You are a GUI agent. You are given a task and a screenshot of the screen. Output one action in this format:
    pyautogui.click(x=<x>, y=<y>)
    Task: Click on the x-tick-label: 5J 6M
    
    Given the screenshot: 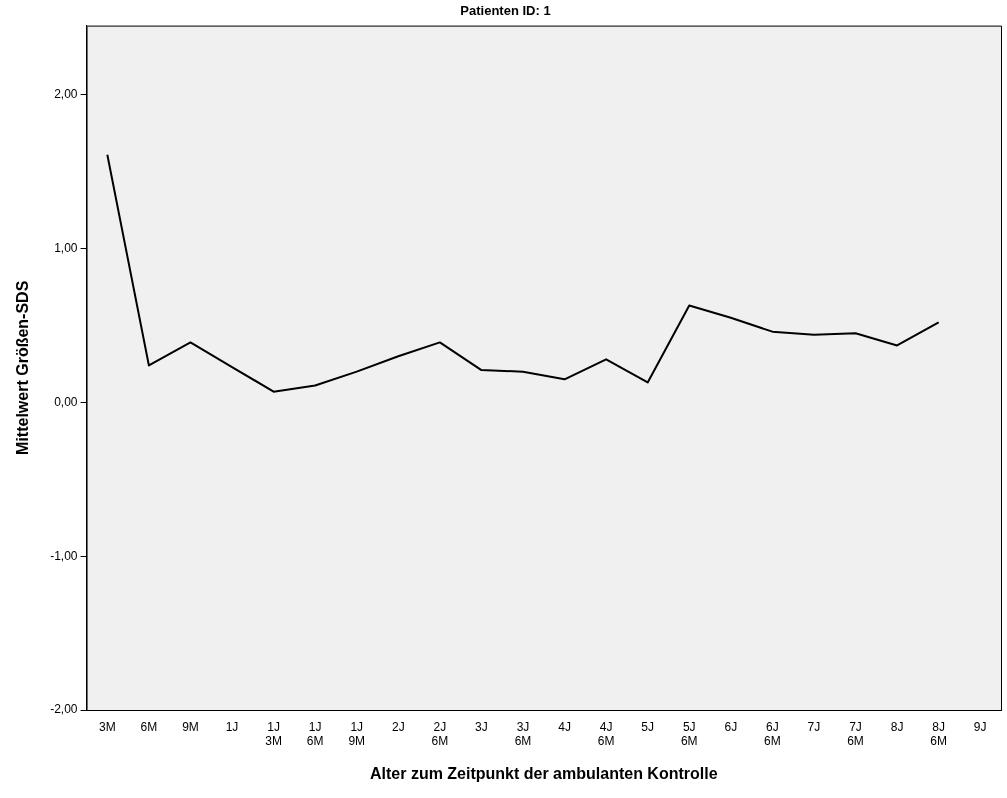 What is the action you would take?
    pyautogui.click(x=689, y=733)
    